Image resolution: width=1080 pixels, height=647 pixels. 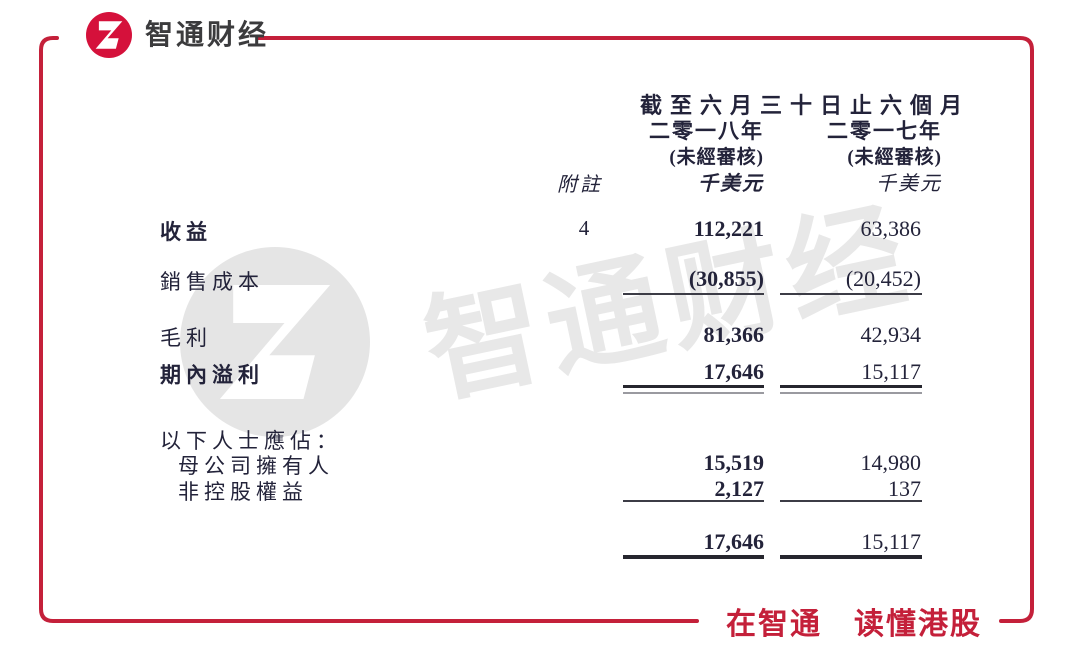 What do you see at coordinates (883, 278) in the screenshot?
I see `value-2017: (20,452)` at bounding box center [883, 278].